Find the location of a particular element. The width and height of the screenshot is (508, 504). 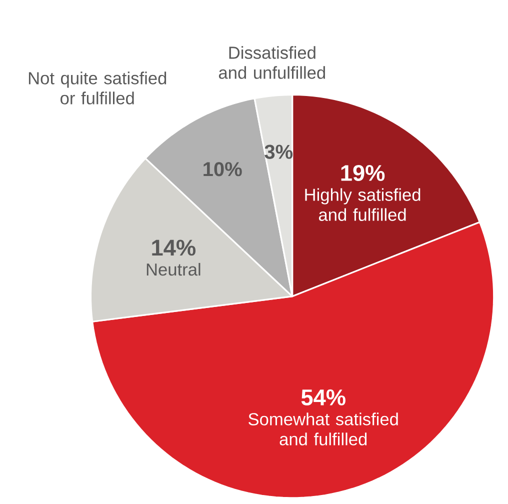

slice-label: Highly satisfied and fulfilled is located at coordinates (362, 204).